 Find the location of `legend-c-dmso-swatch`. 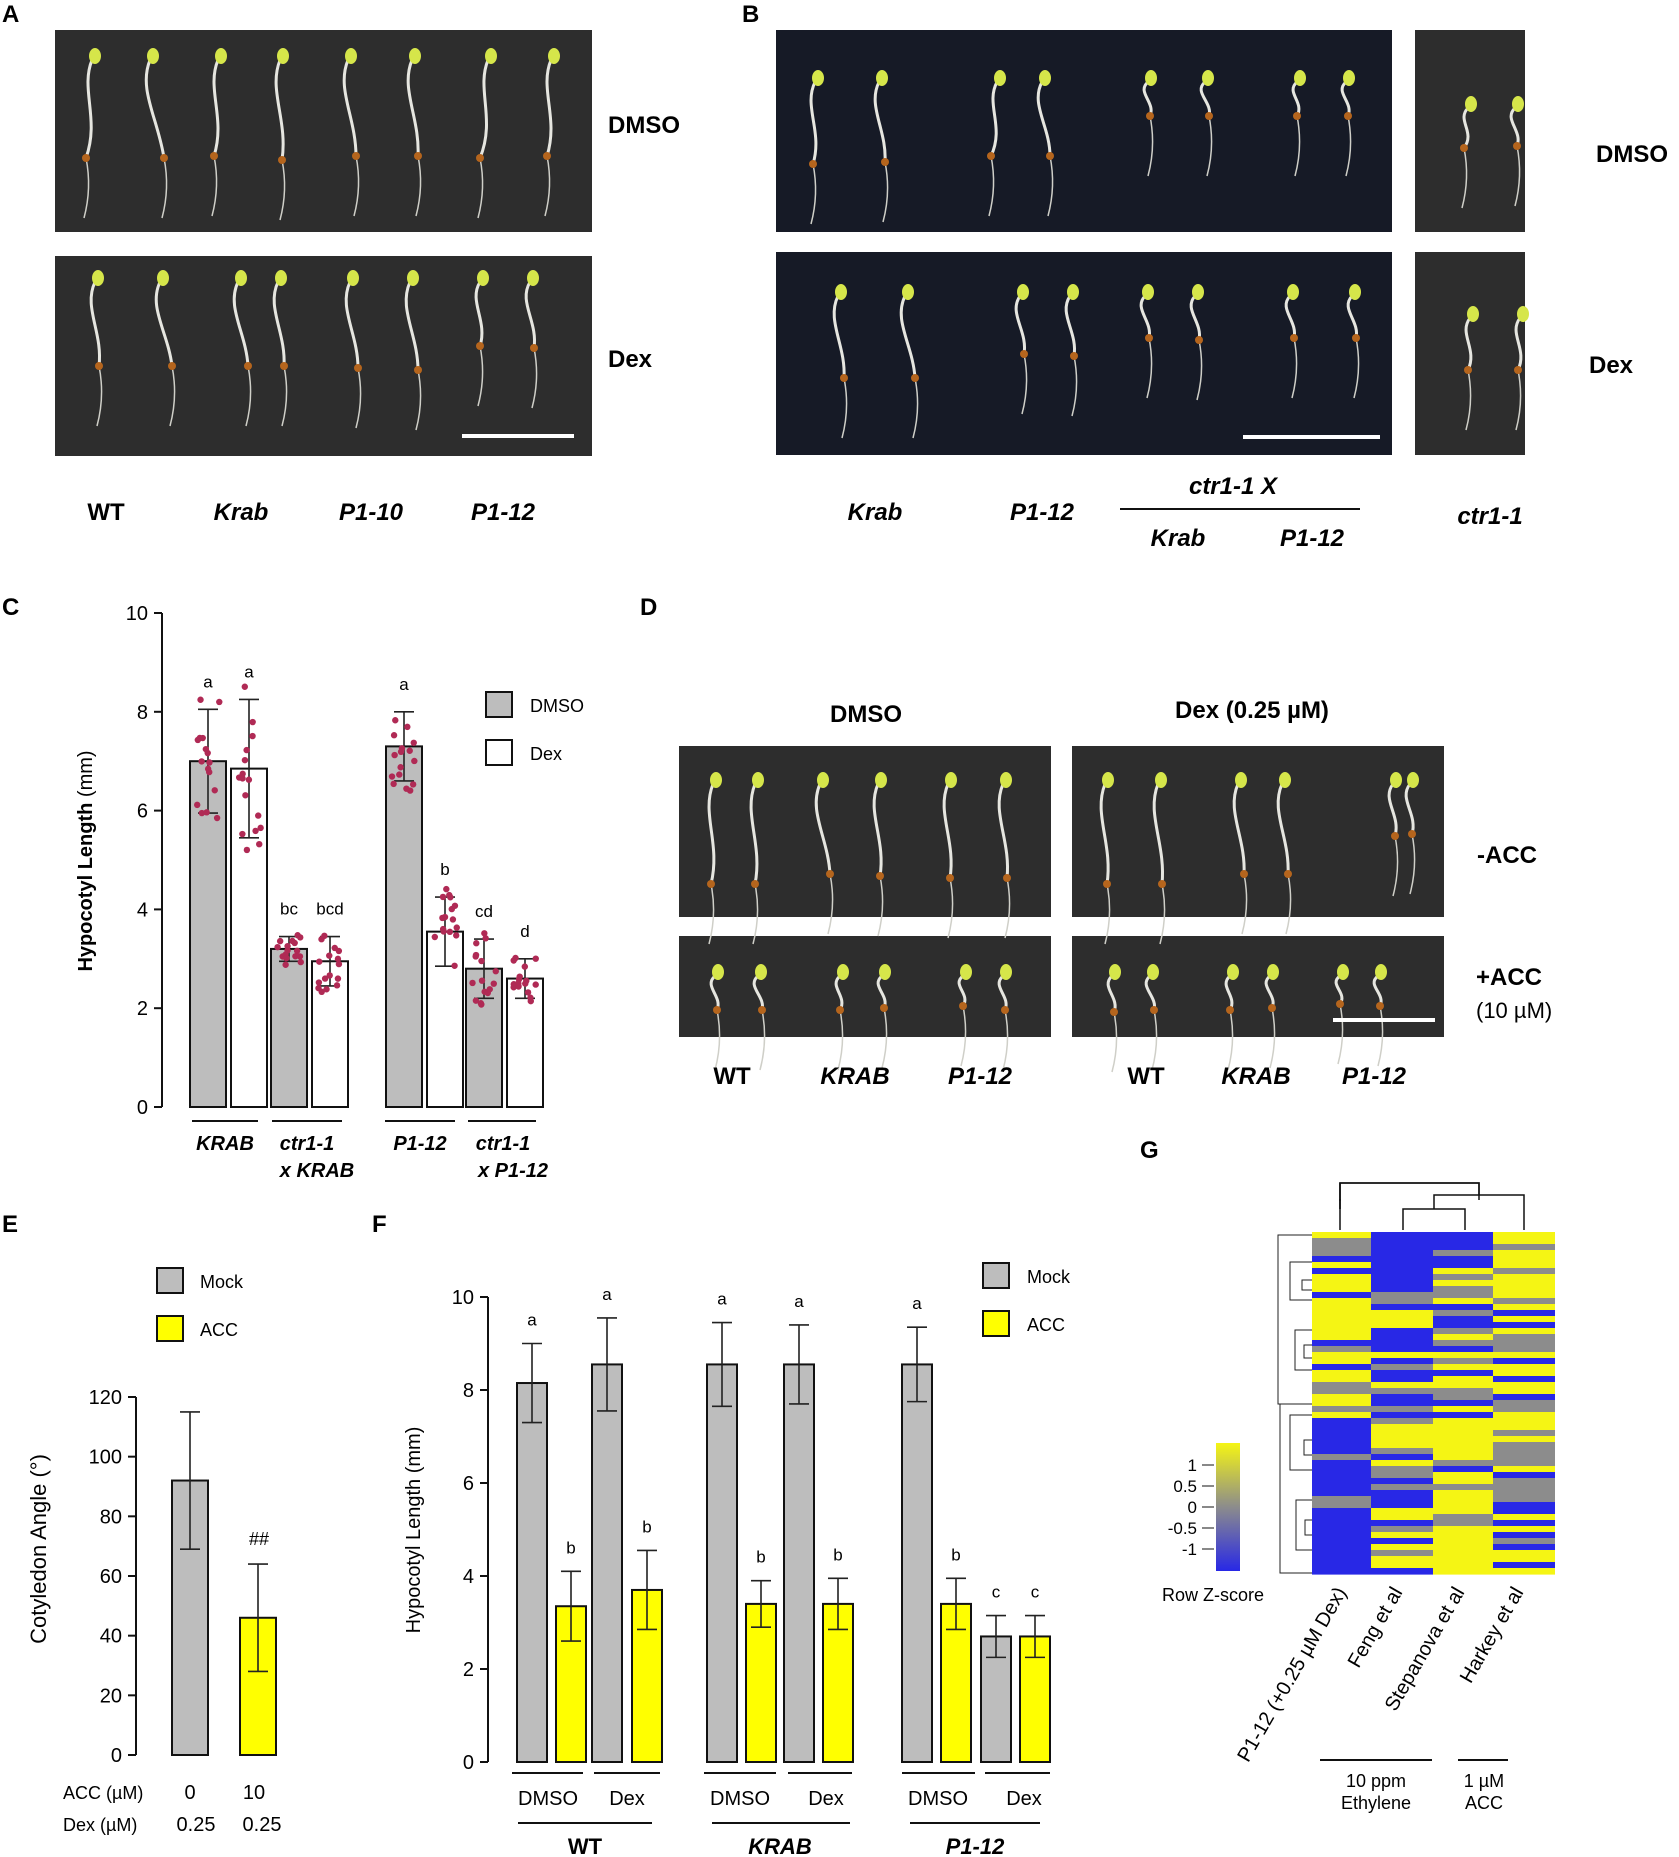

legend-c-dmso-swatch is located at coordinates (499, 704).